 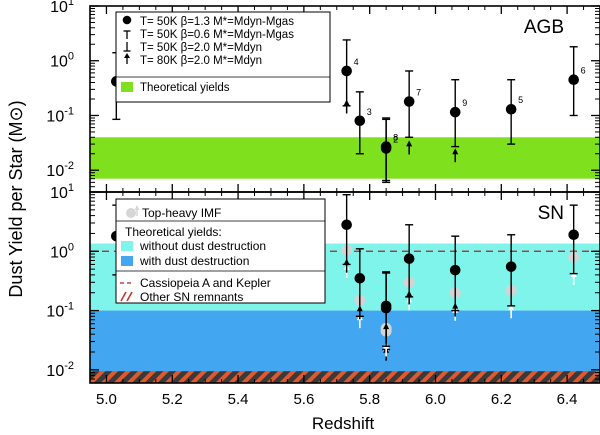 I want to click on data-point: 6, so click(x=577, y=81).